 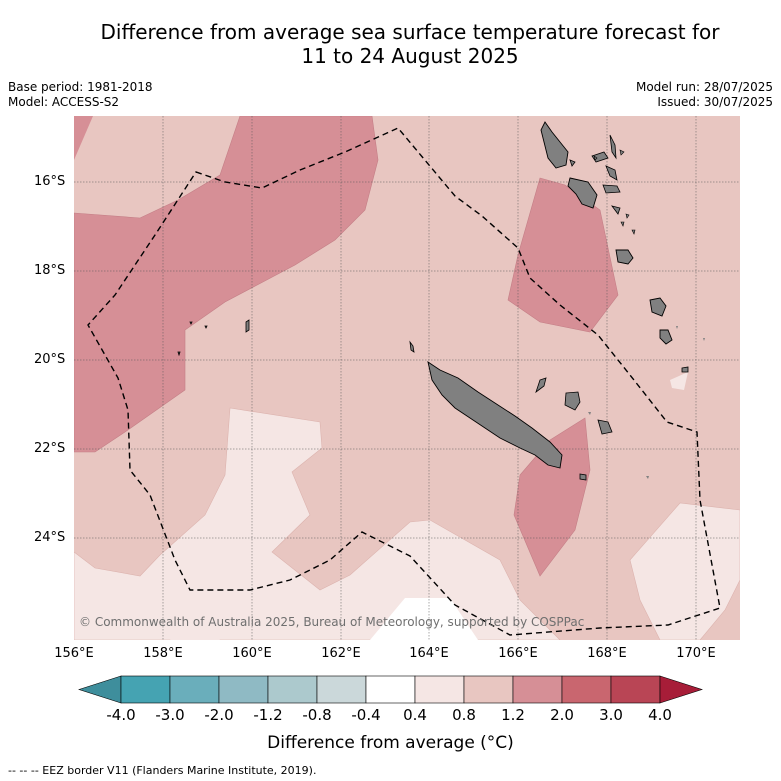 What do you see at coordinates (658, 307) in the screenshot?
I see `erromango-island` at bounding box center [658, 307].